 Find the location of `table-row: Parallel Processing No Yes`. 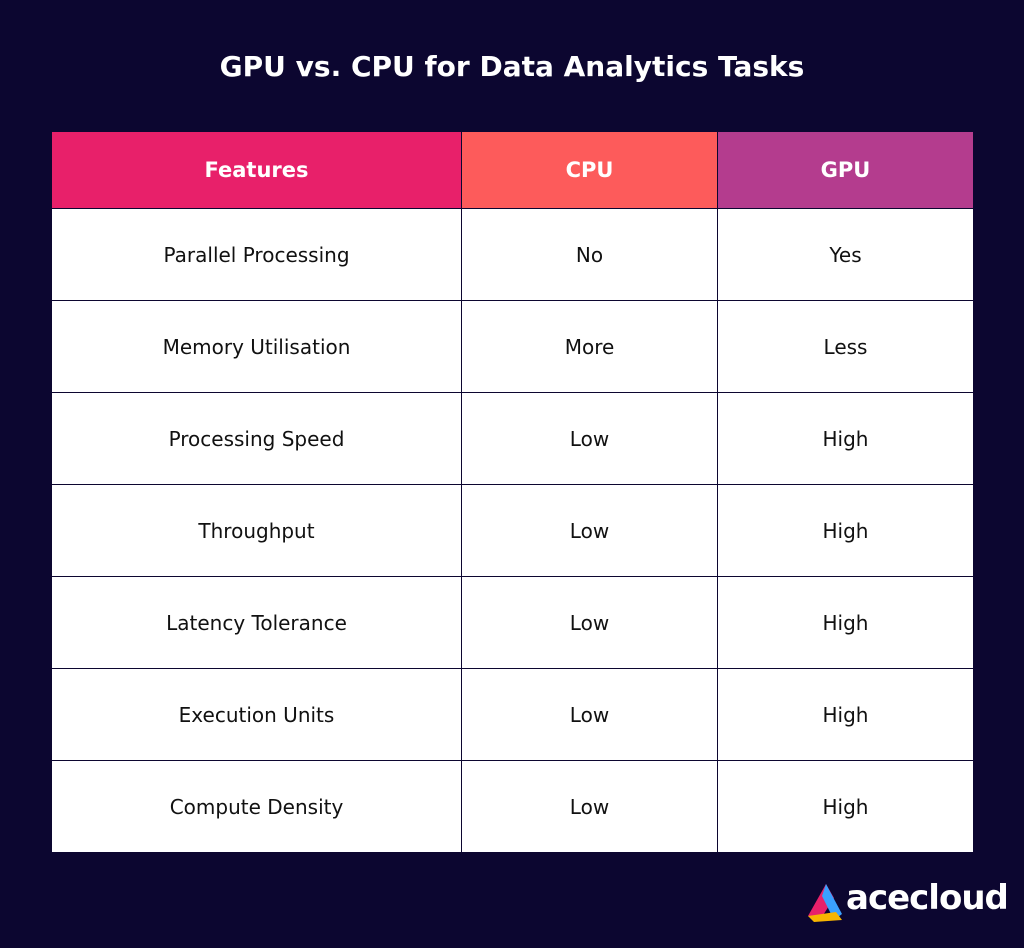

table-row: Parallel Processing No Yes is located at coordinates (512, 254).